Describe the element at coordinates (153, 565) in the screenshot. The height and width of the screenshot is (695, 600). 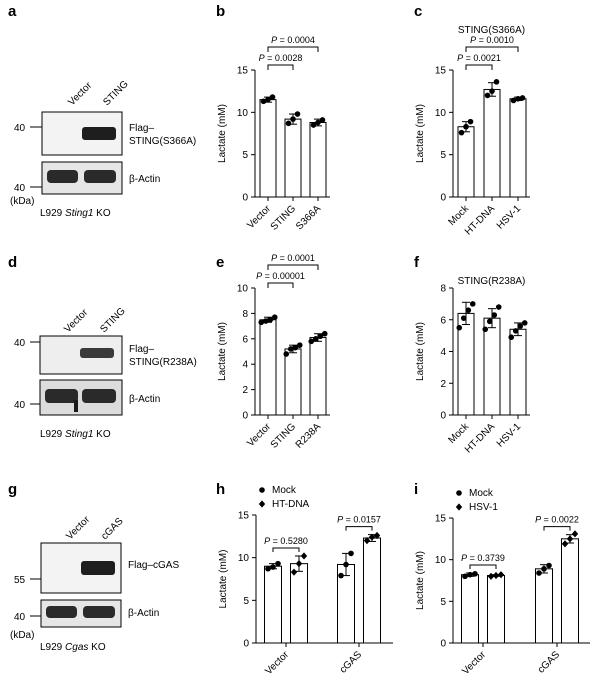
I see `blot-label: Flag–cGAS` at that location.